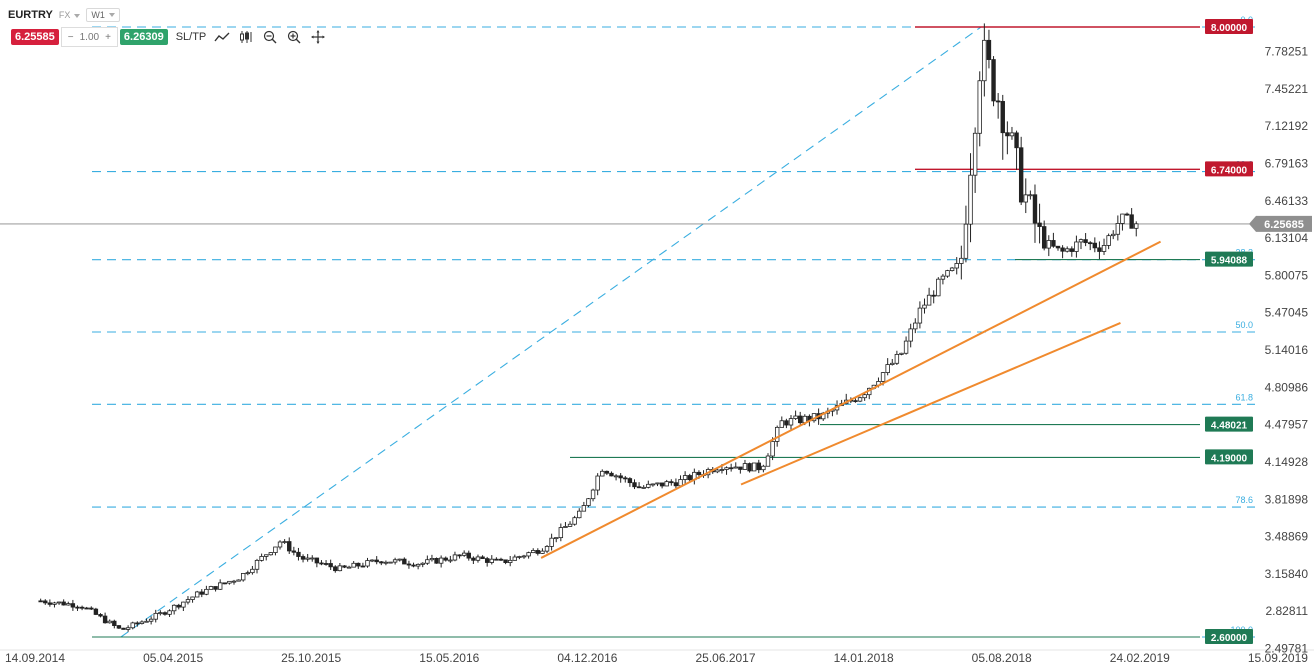 The width and height of the screenshot is (1314, 672). What do you see at coordinates (1287, 537) in the screenshot?
I see `y-tick-label: 3.48869` at bounding box center [1287, 537].